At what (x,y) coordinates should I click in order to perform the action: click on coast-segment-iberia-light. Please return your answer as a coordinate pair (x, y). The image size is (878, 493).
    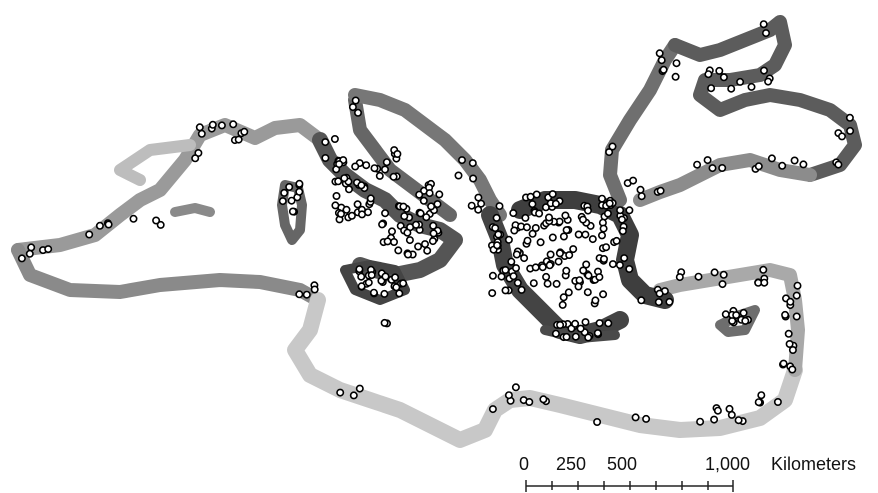
    Looking at the image, I should click on (155, 162).